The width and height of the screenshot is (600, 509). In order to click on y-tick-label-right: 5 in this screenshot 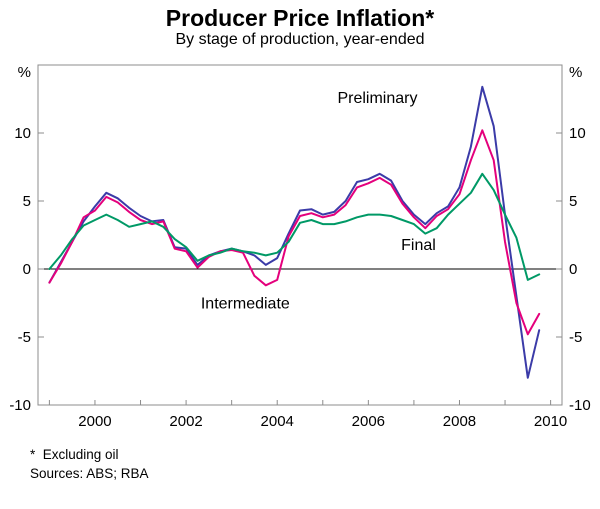, I will do `click(573, 201)`.